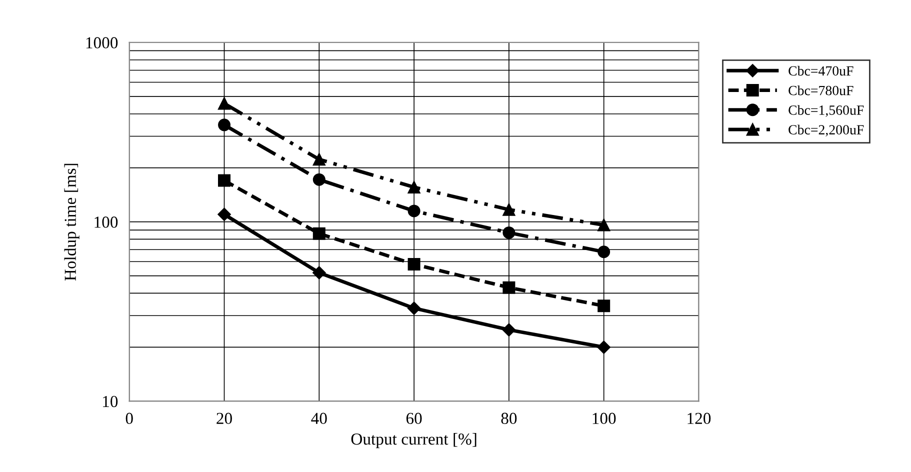 This screenshot has height=472, width=911. Describe the element at coordinates (102, 42) in the screenshot. I see `y-tick-label: 1000` at that location.